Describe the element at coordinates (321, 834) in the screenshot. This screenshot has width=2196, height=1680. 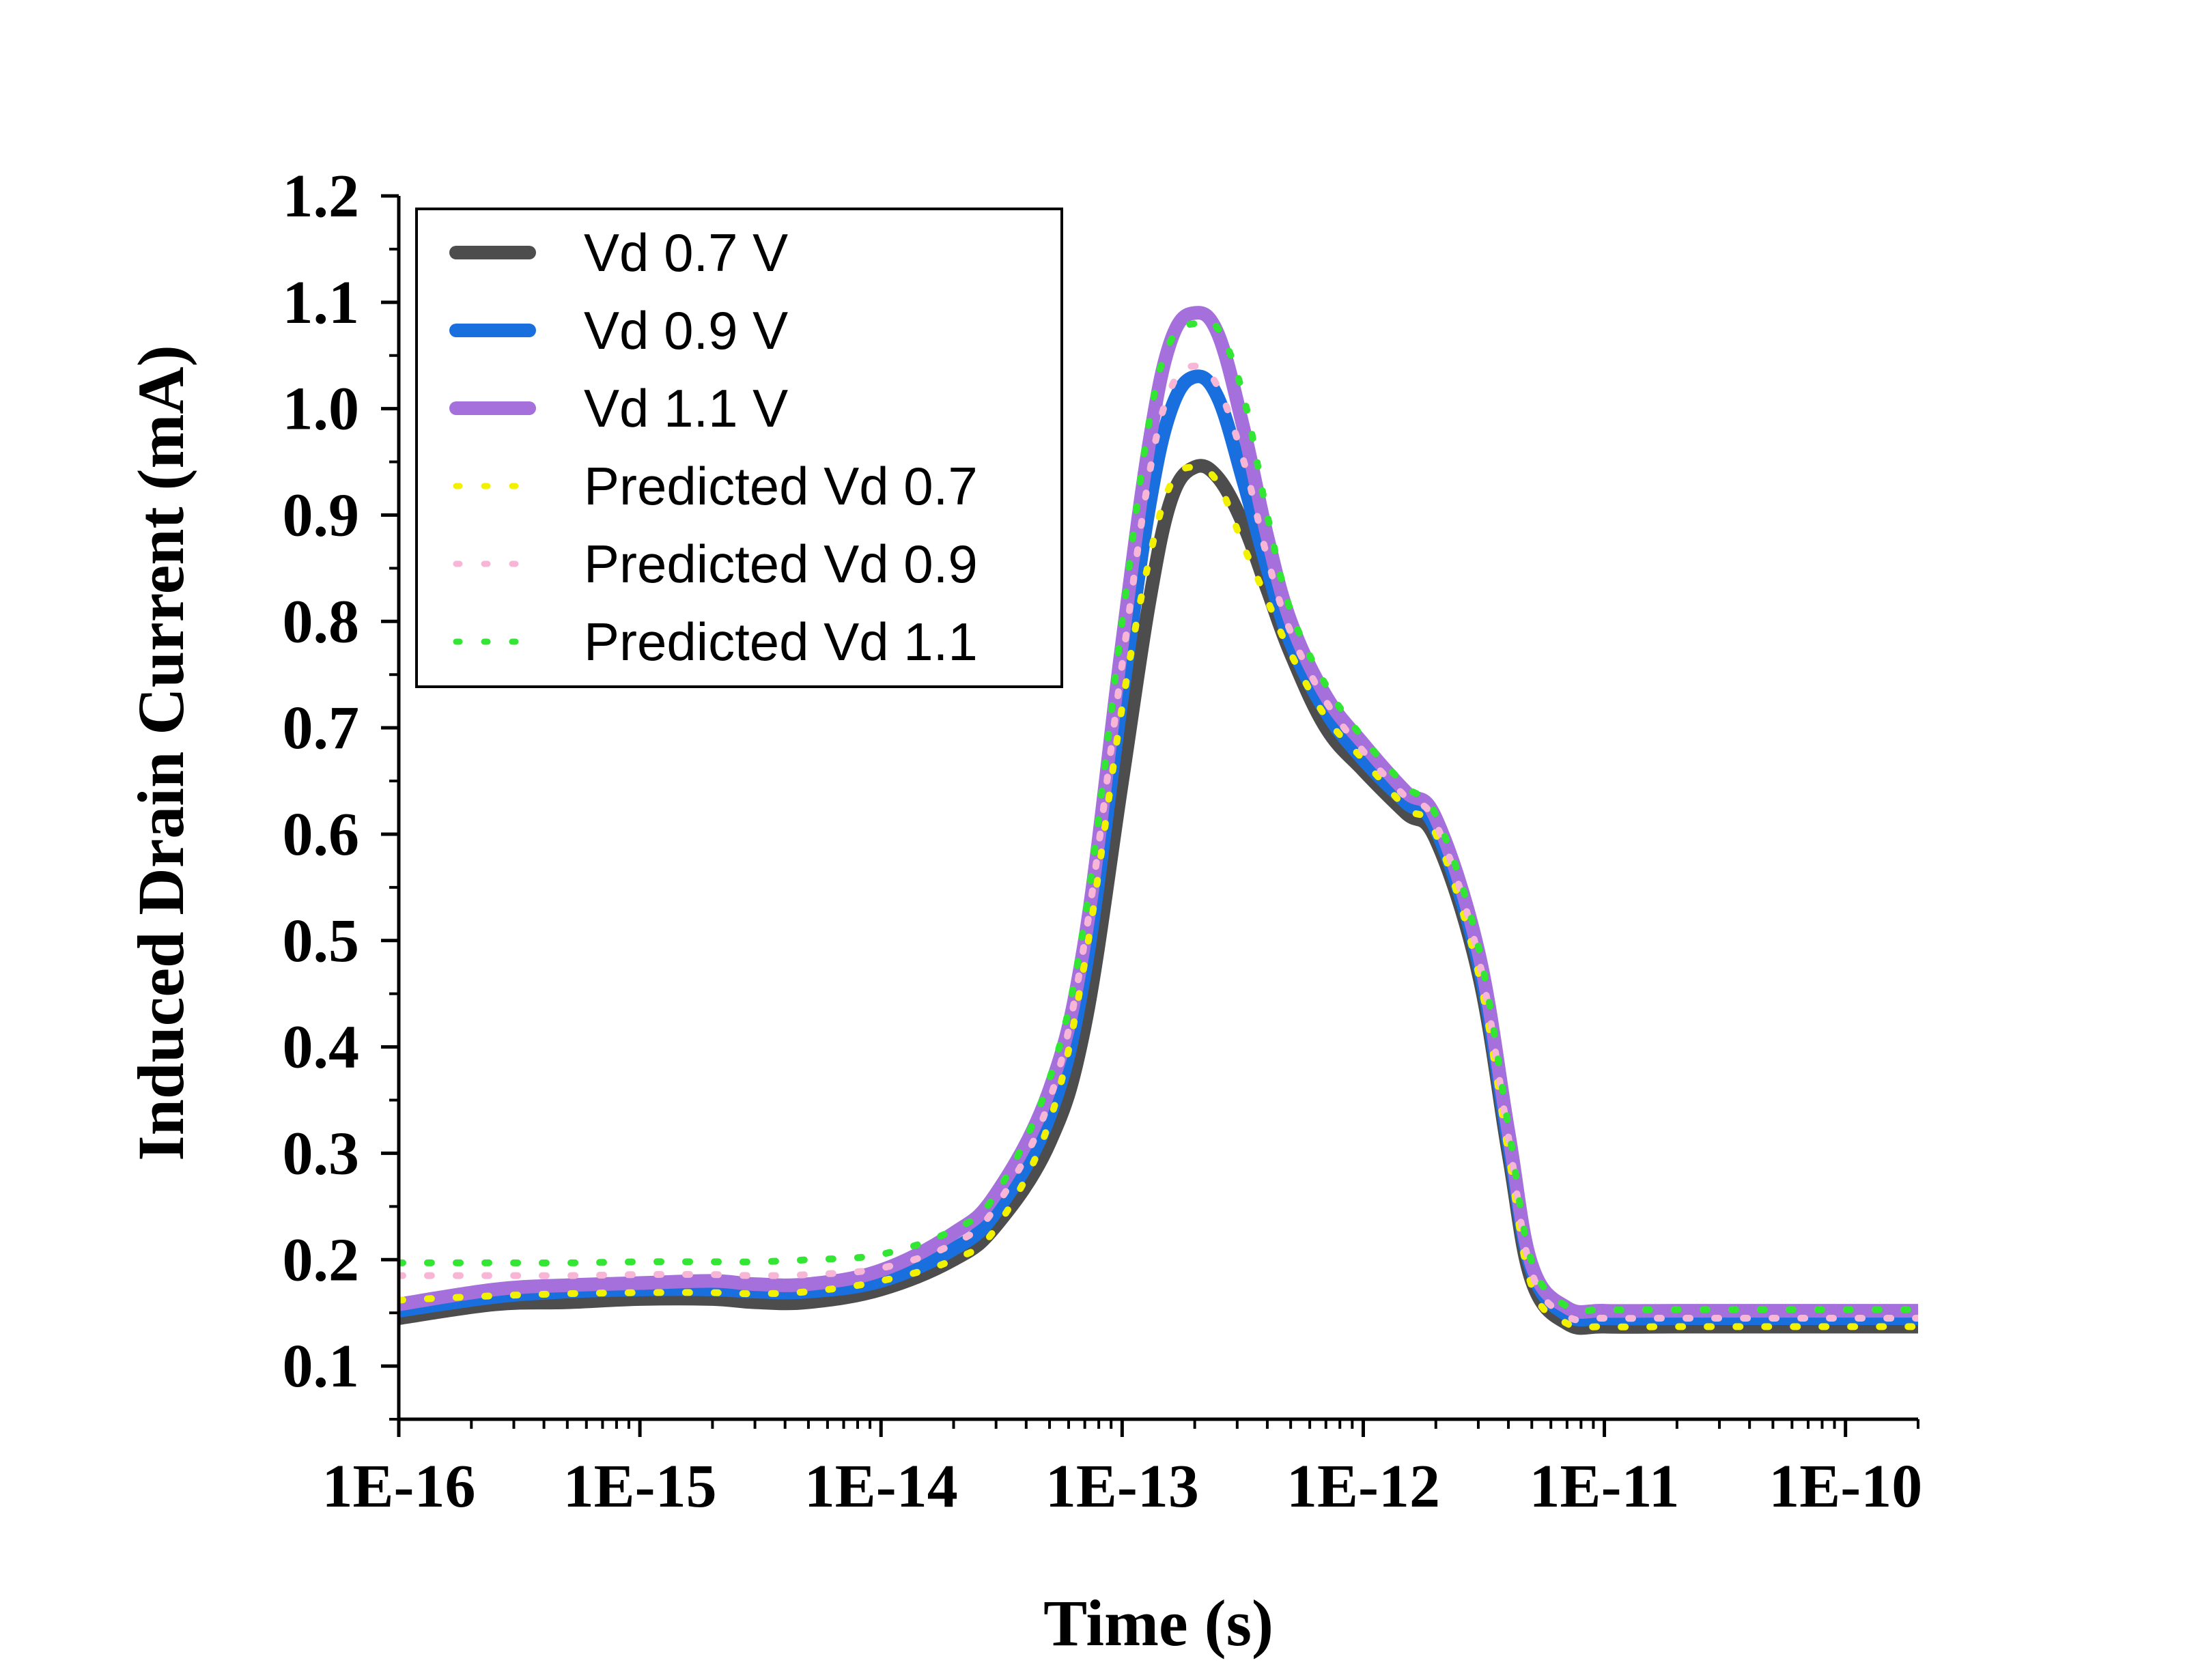
I see `y-tick-label: 0.6` at that location.